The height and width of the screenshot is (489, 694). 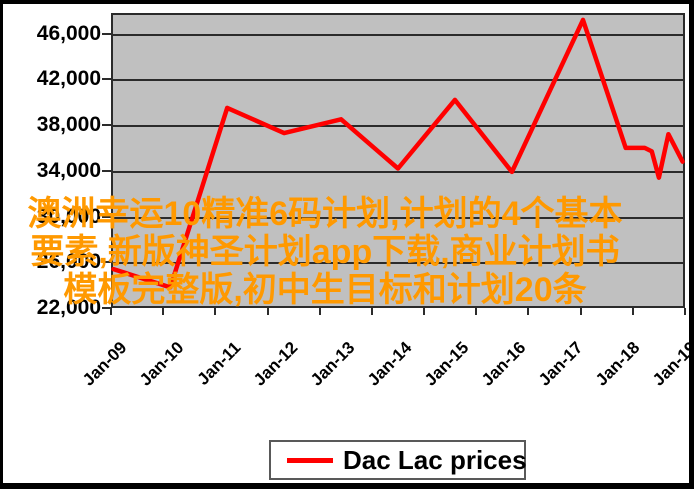 I want to click on y-axis-tick-label: 46,000, so click(x=68, y=33).